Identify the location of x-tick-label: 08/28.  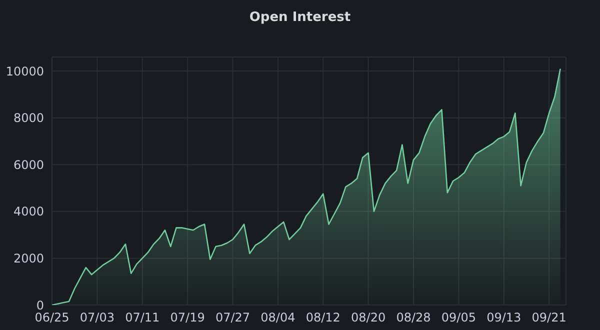
(413, 317).